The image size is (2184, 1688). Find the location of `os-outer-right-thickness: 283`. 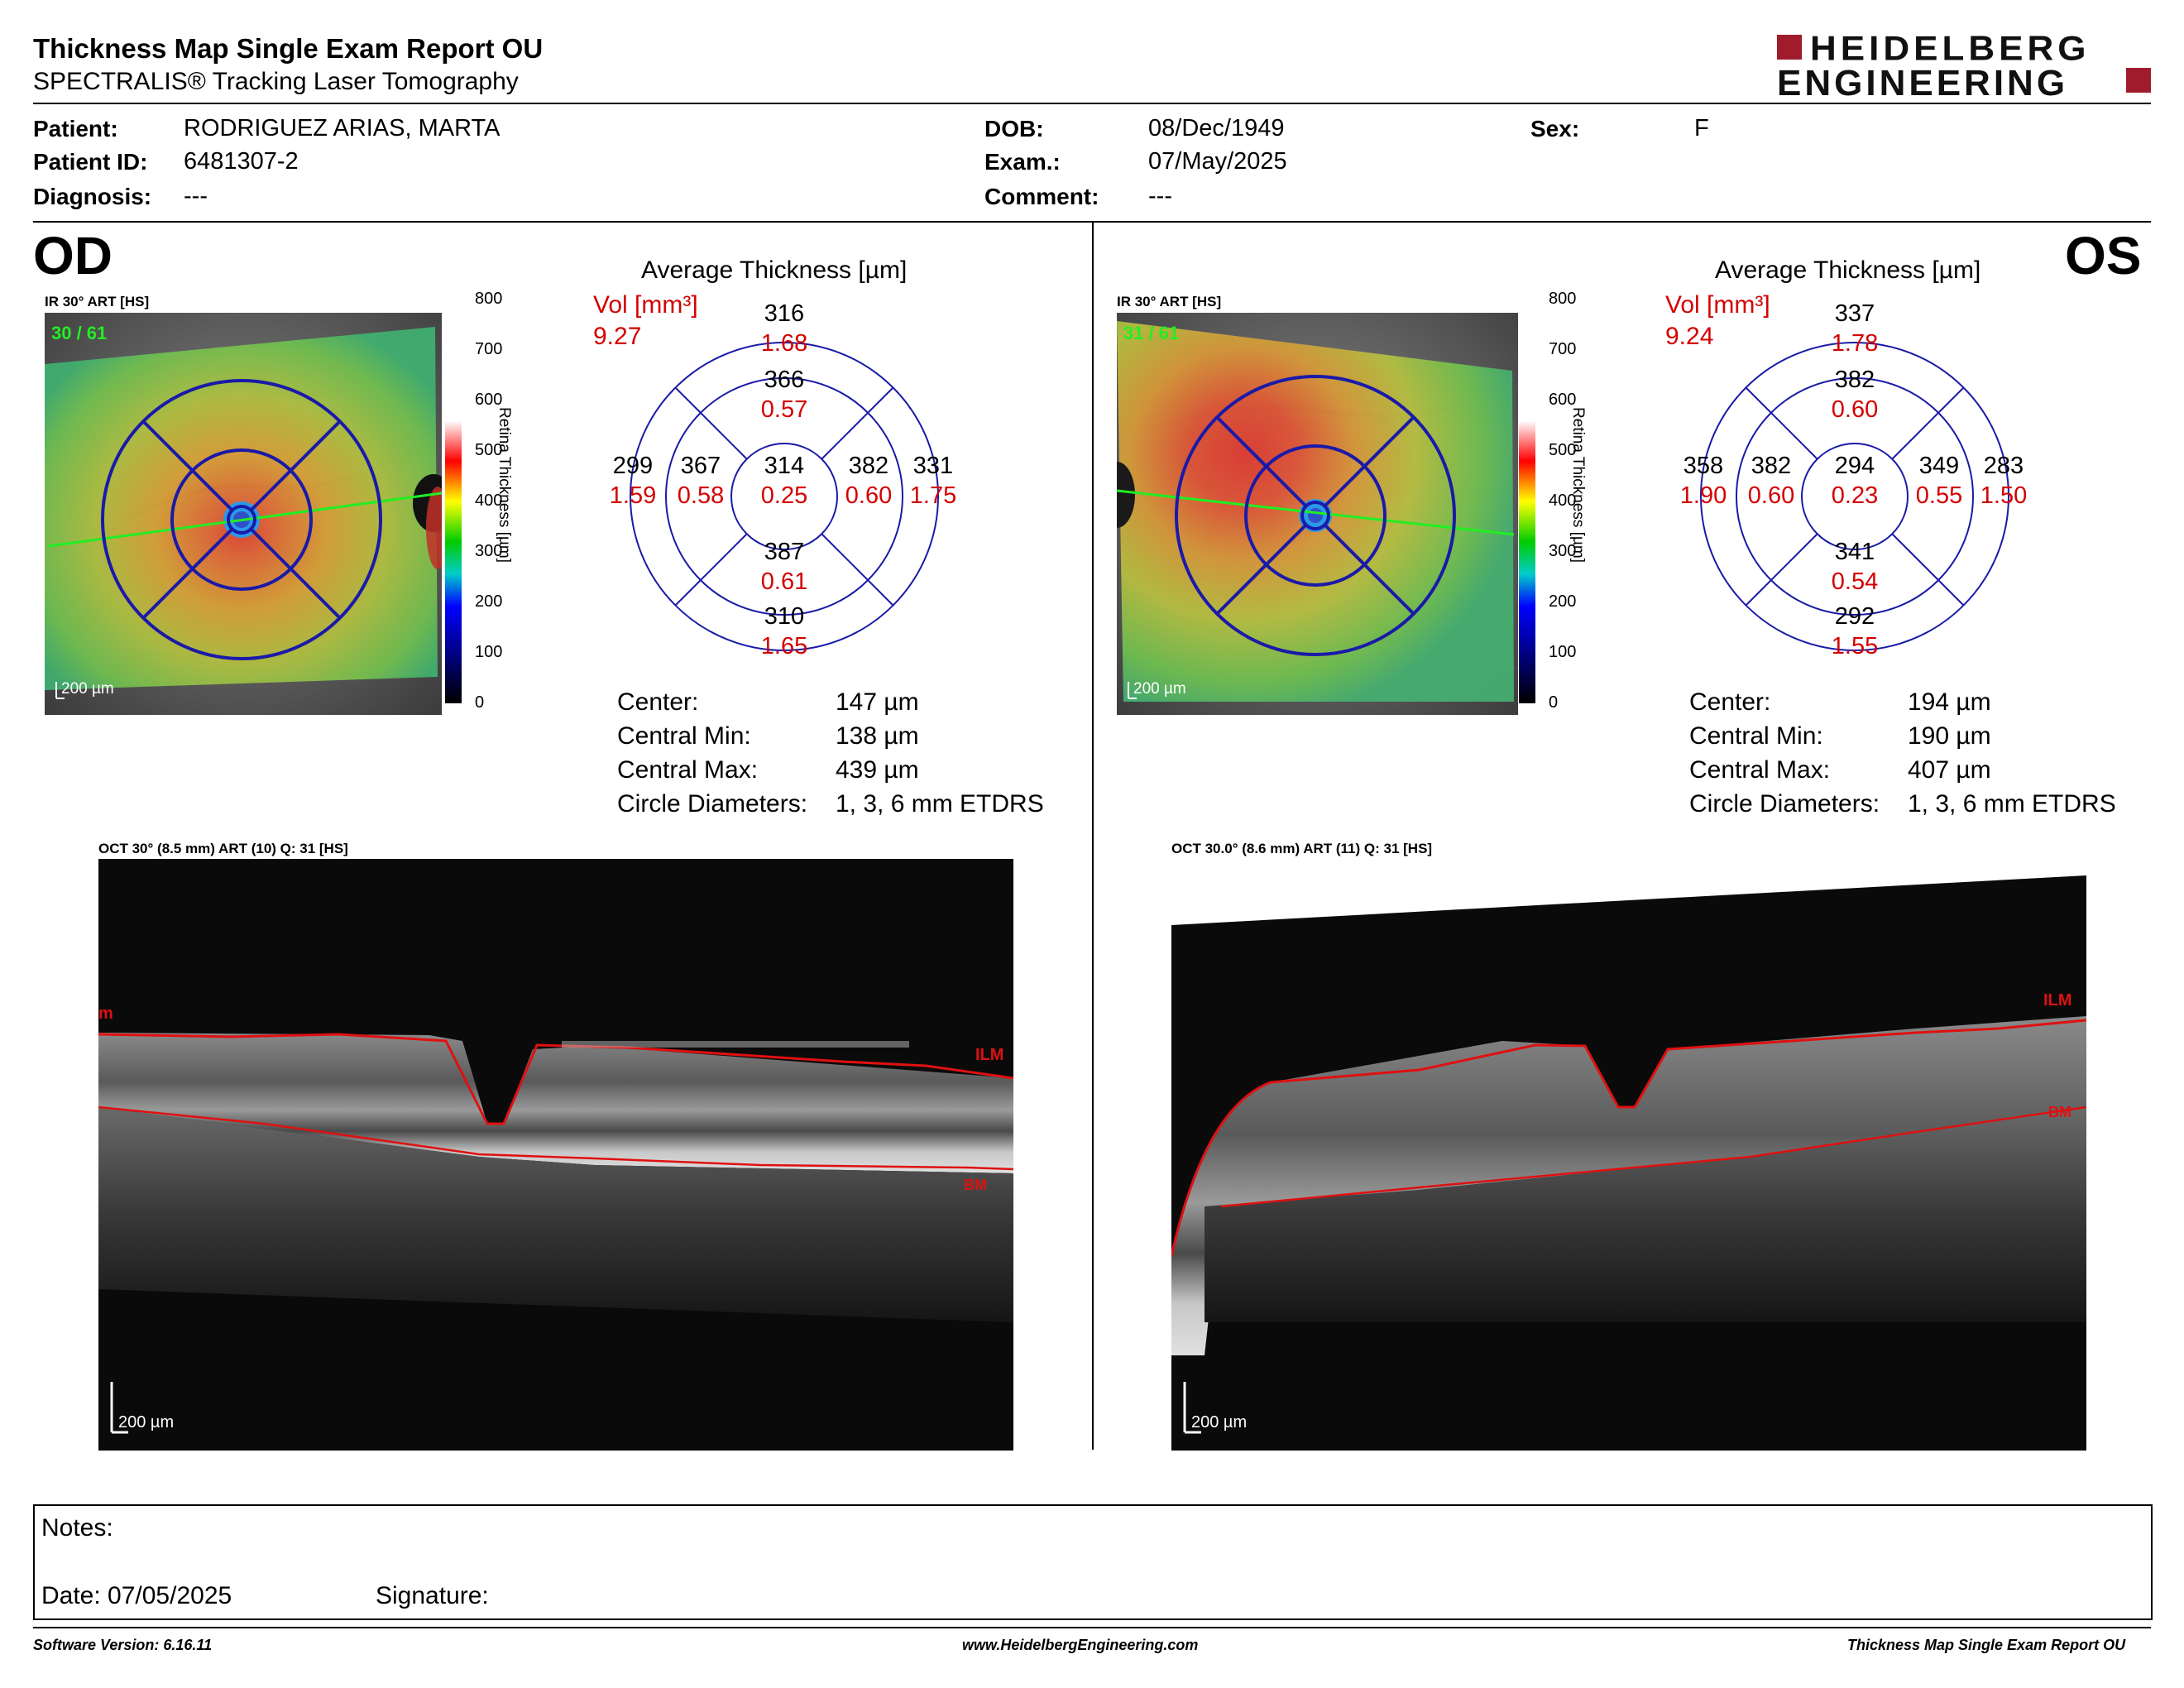

os-outer-right-thickness: 283 is located at coordinates (2003, 466).